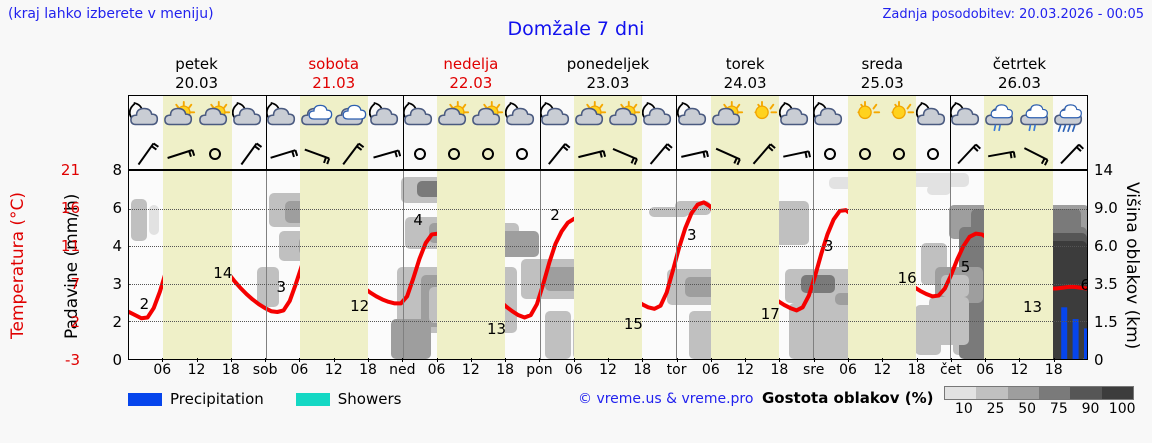  I want to click on location-menu-note: (kraj lahko izberete v meniju), so click(111, 14).